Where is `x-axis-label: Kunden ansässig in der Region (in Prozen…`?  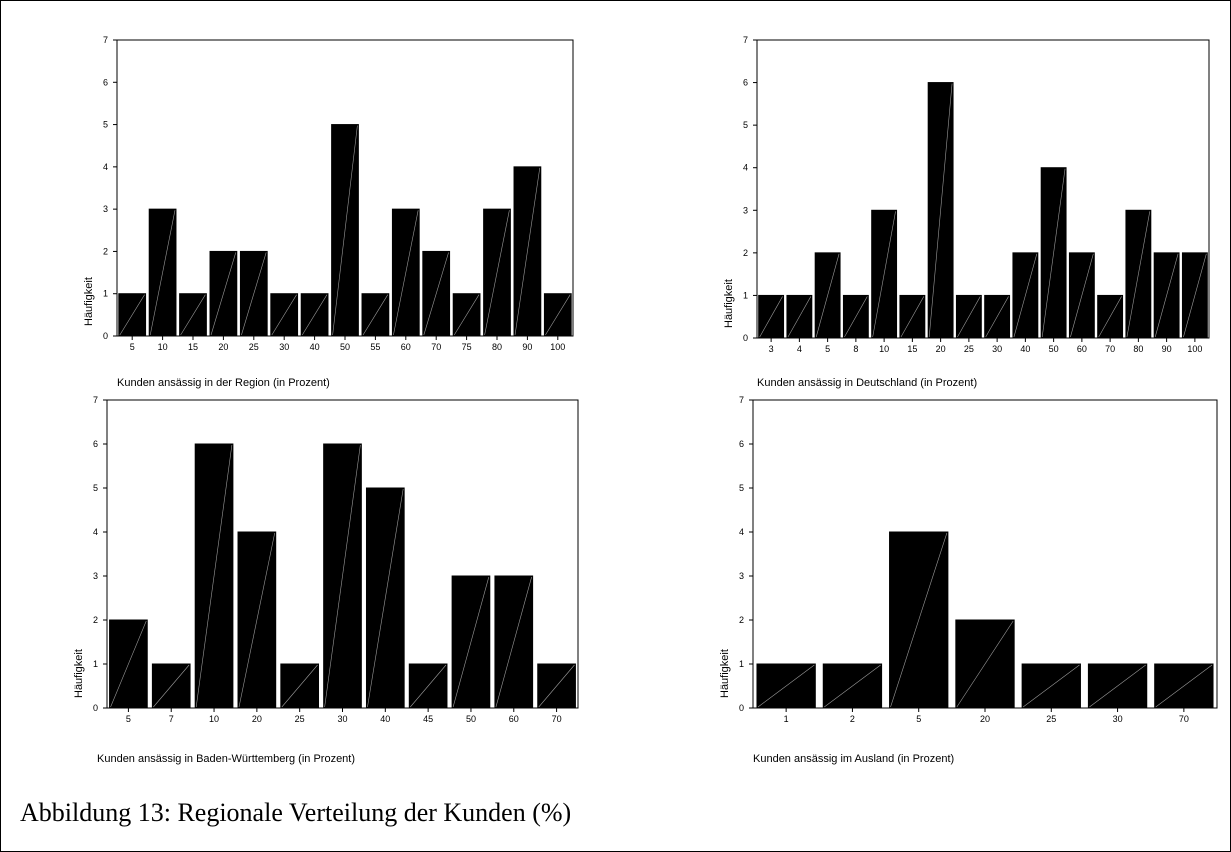 x-axis-label: Kunden ansässig in der Region (in Prozen… is located at coordinates (223, 383).